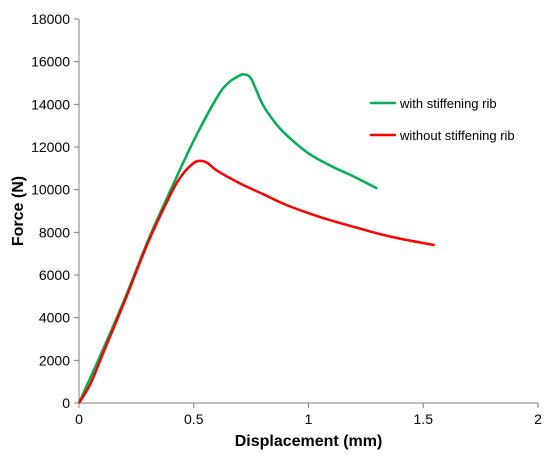  I want to click on x-tick-label: 1, so click(309, 419).